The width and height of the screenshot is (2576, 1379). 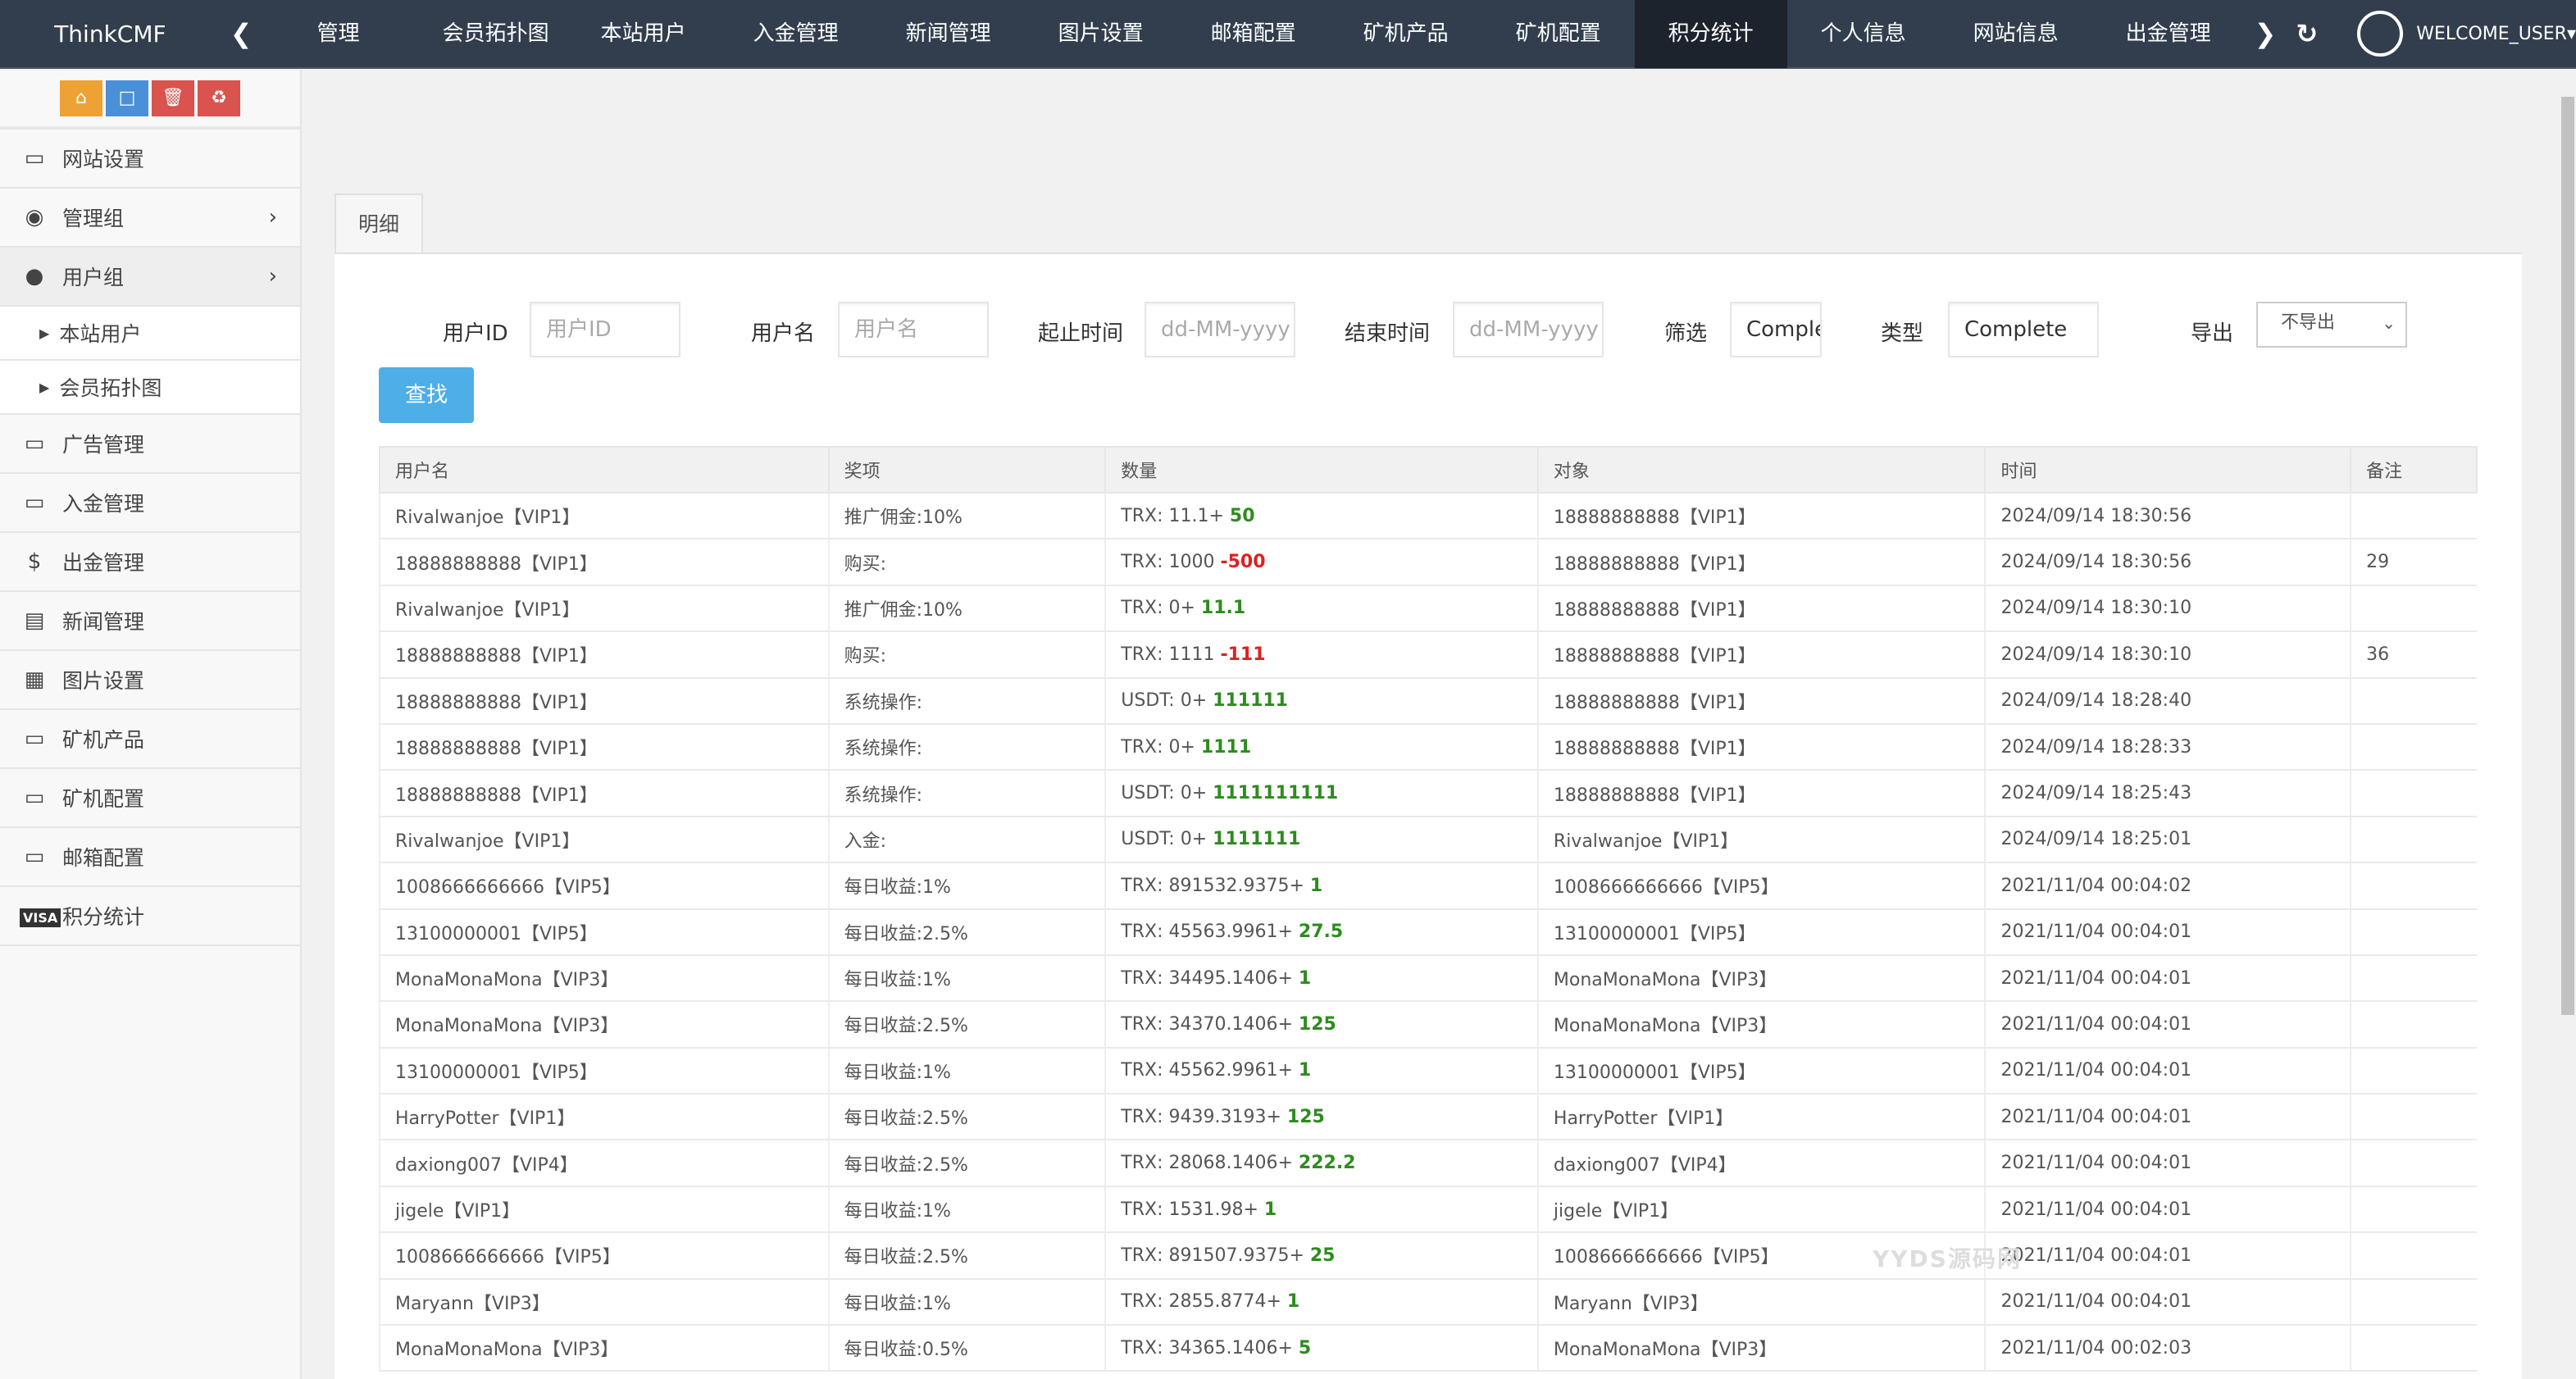 I want to click on sidebar-item: VISA 积分统计, so click(x=150, y=916).